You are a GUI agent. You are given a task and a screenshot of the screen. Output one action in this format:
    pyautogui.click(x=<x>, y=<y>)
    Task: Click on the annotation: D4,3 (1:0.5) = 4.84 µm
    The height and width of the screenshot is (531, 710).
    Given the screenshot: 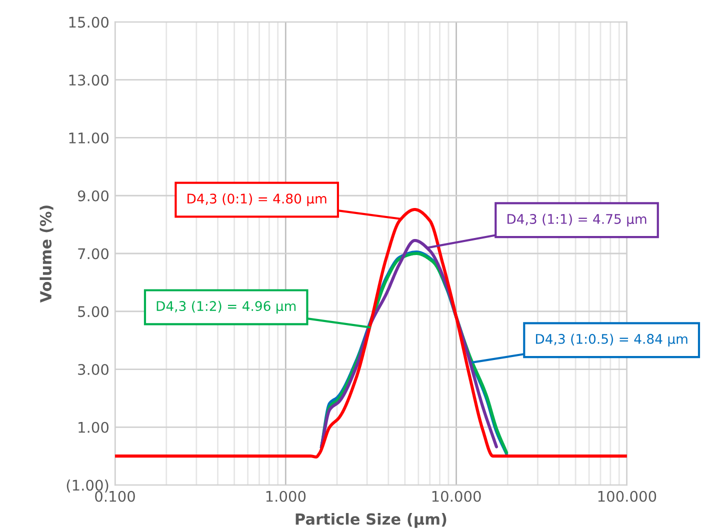 What is the action you would take?
    pyautogui.click(x=612, y=340)
    